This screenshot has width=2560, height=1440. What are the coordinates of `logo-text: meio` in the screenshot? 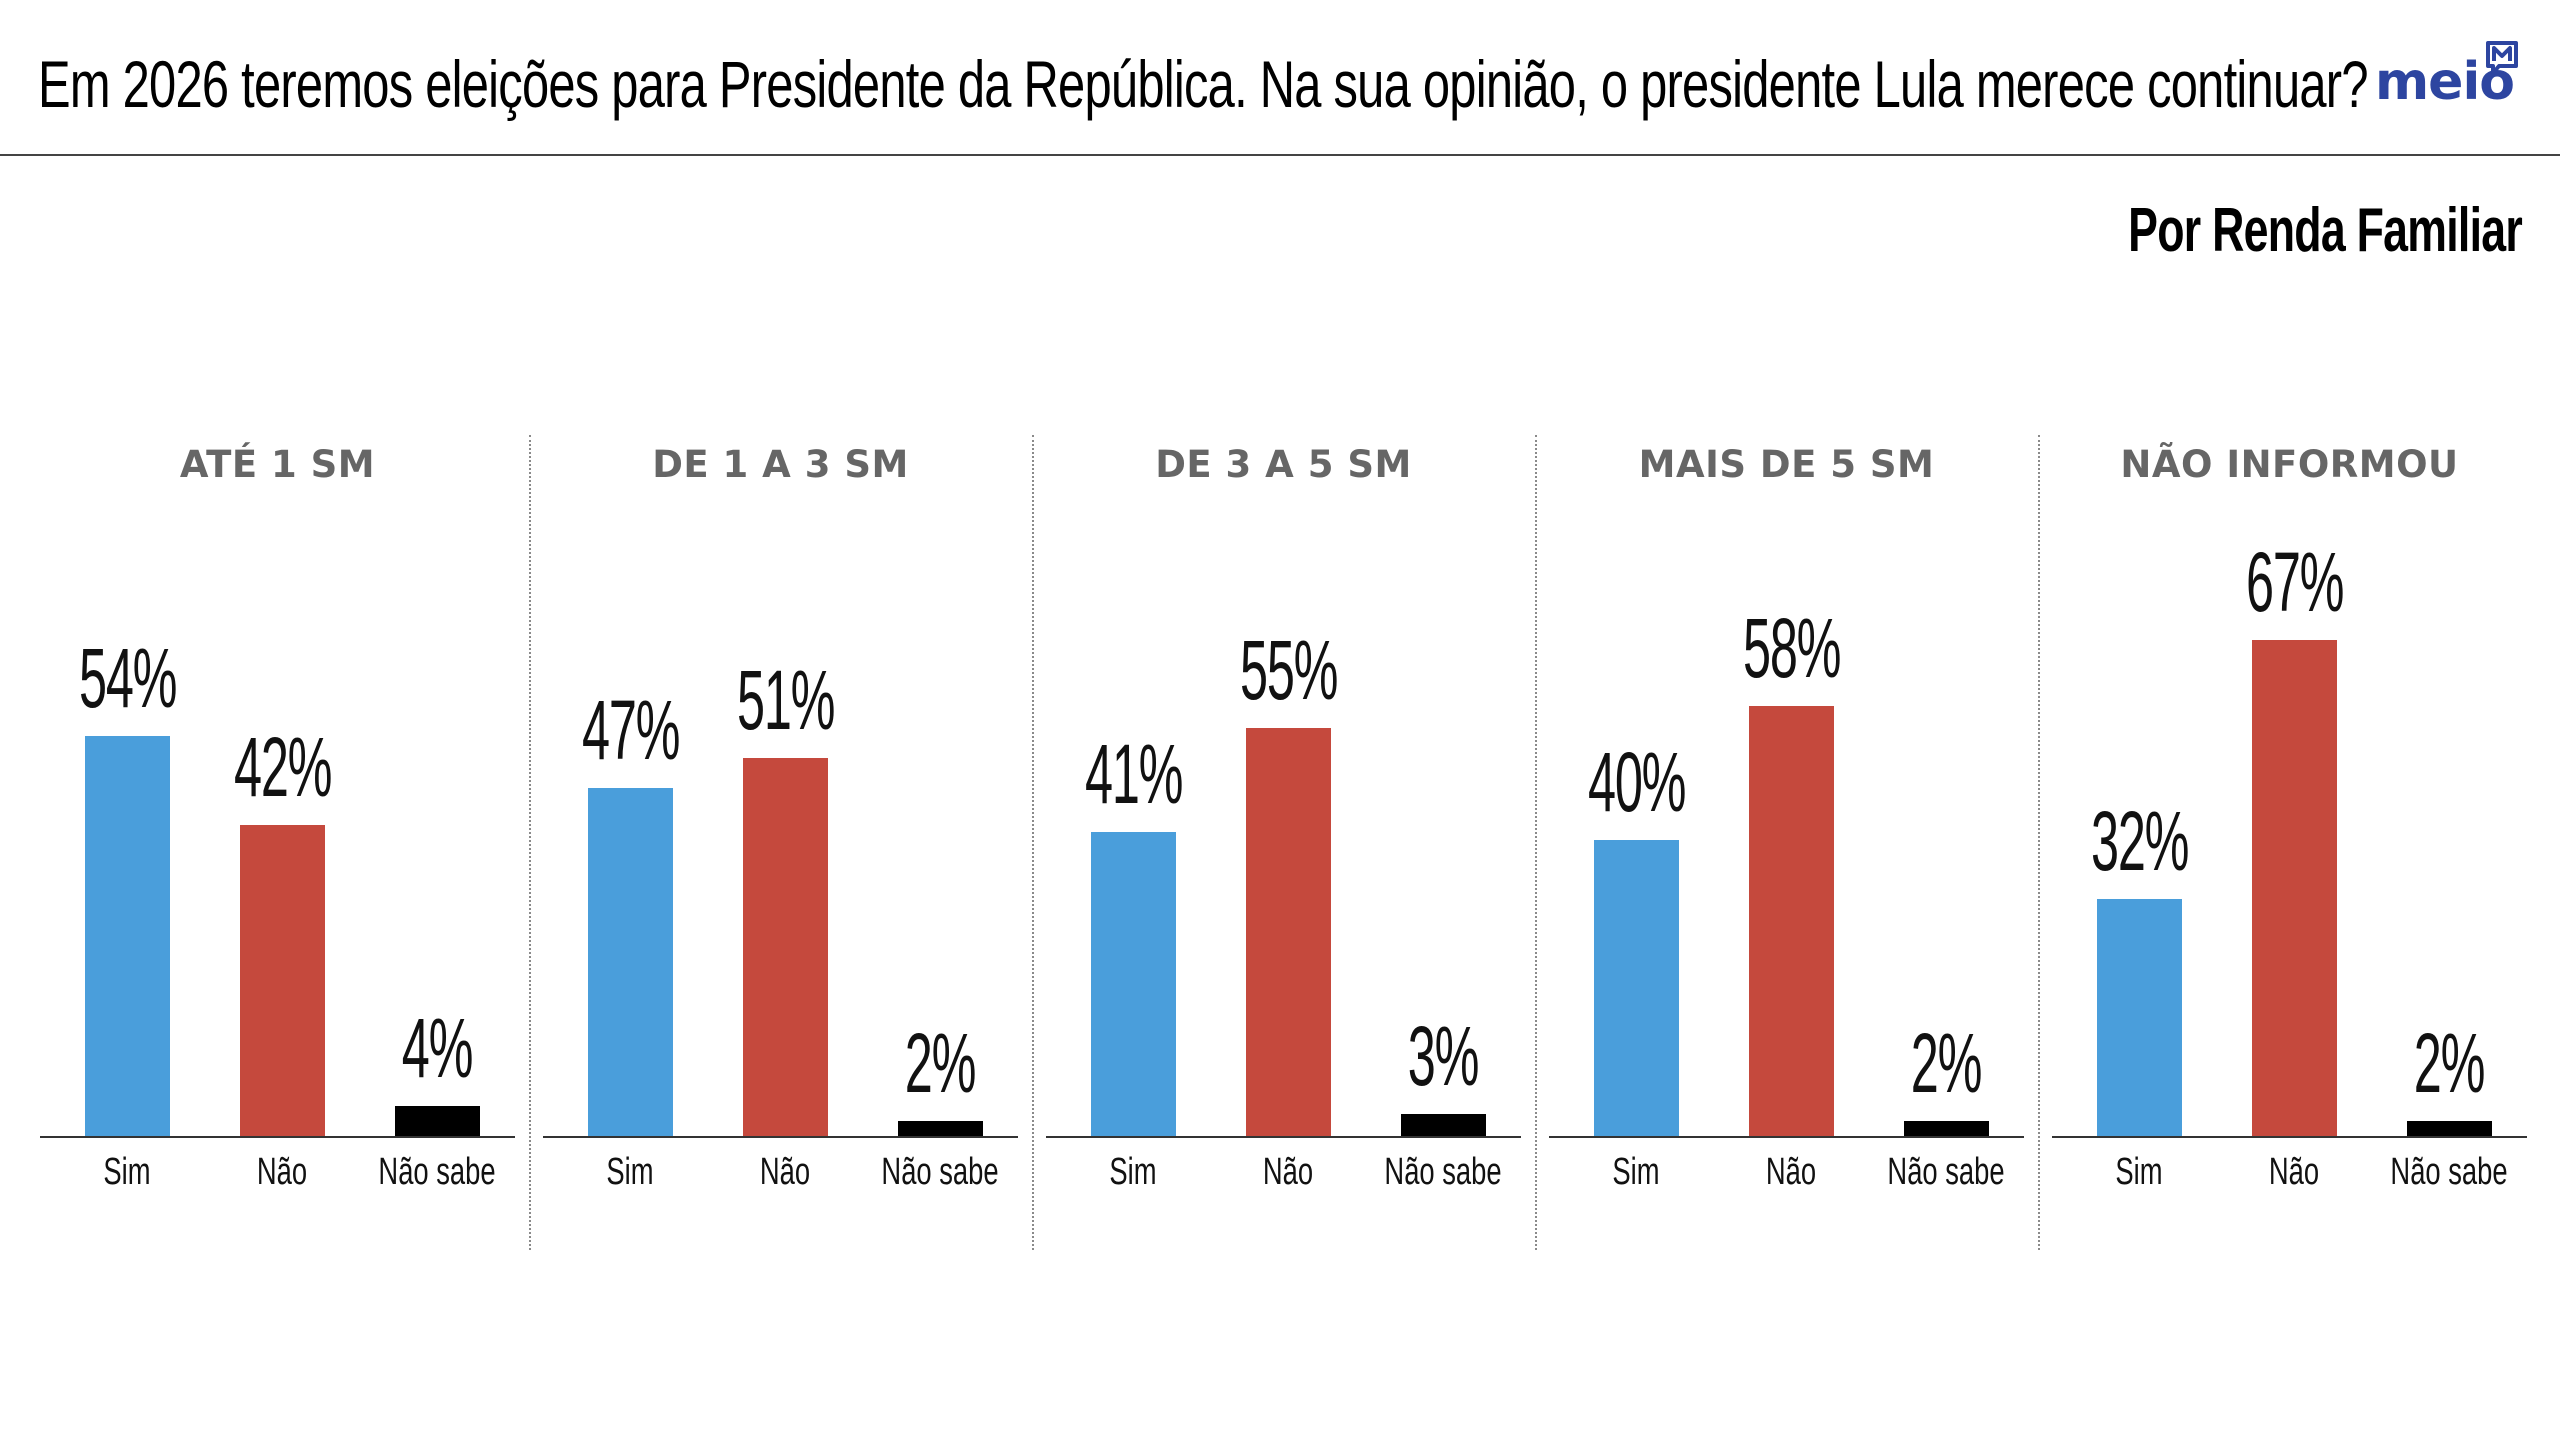 It's located at (2445, 82).